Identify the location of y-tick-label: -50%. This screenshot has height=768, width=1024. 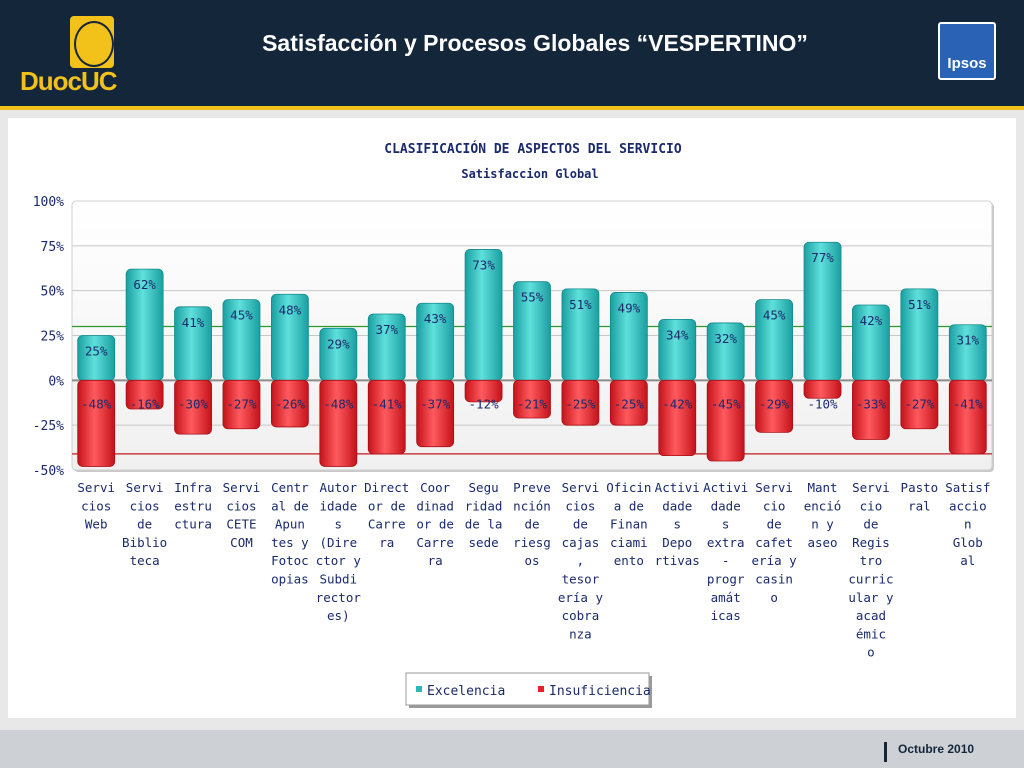
(48, 471).